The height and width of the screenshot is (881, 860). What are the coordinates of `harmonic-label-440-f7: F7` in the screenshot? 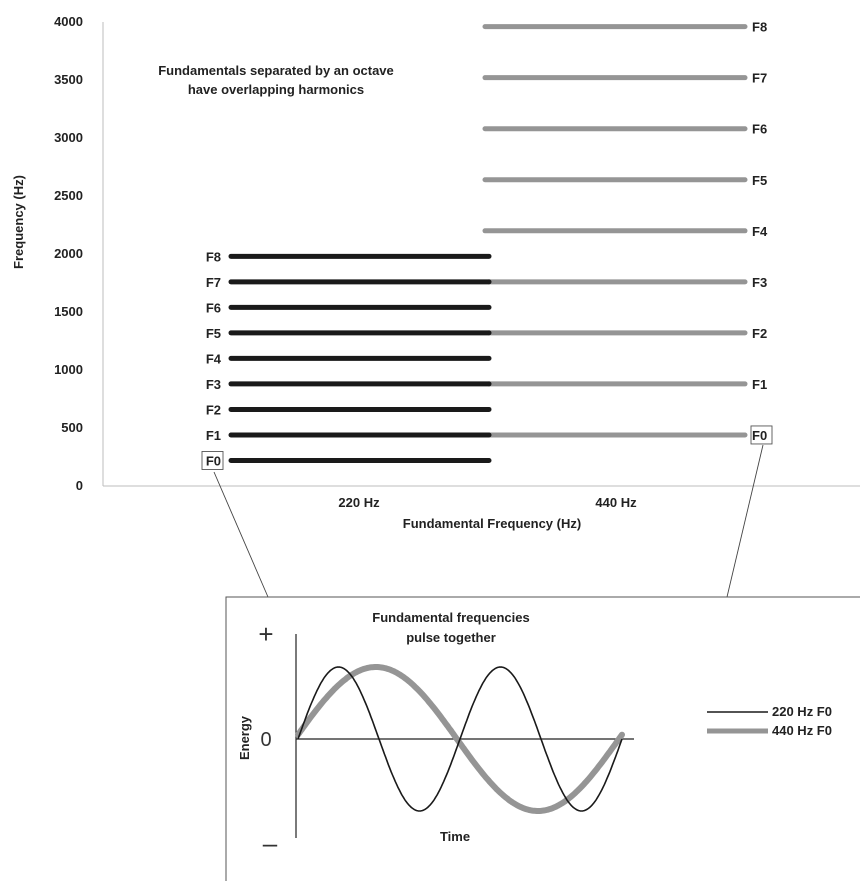 It's located at (759, 78).